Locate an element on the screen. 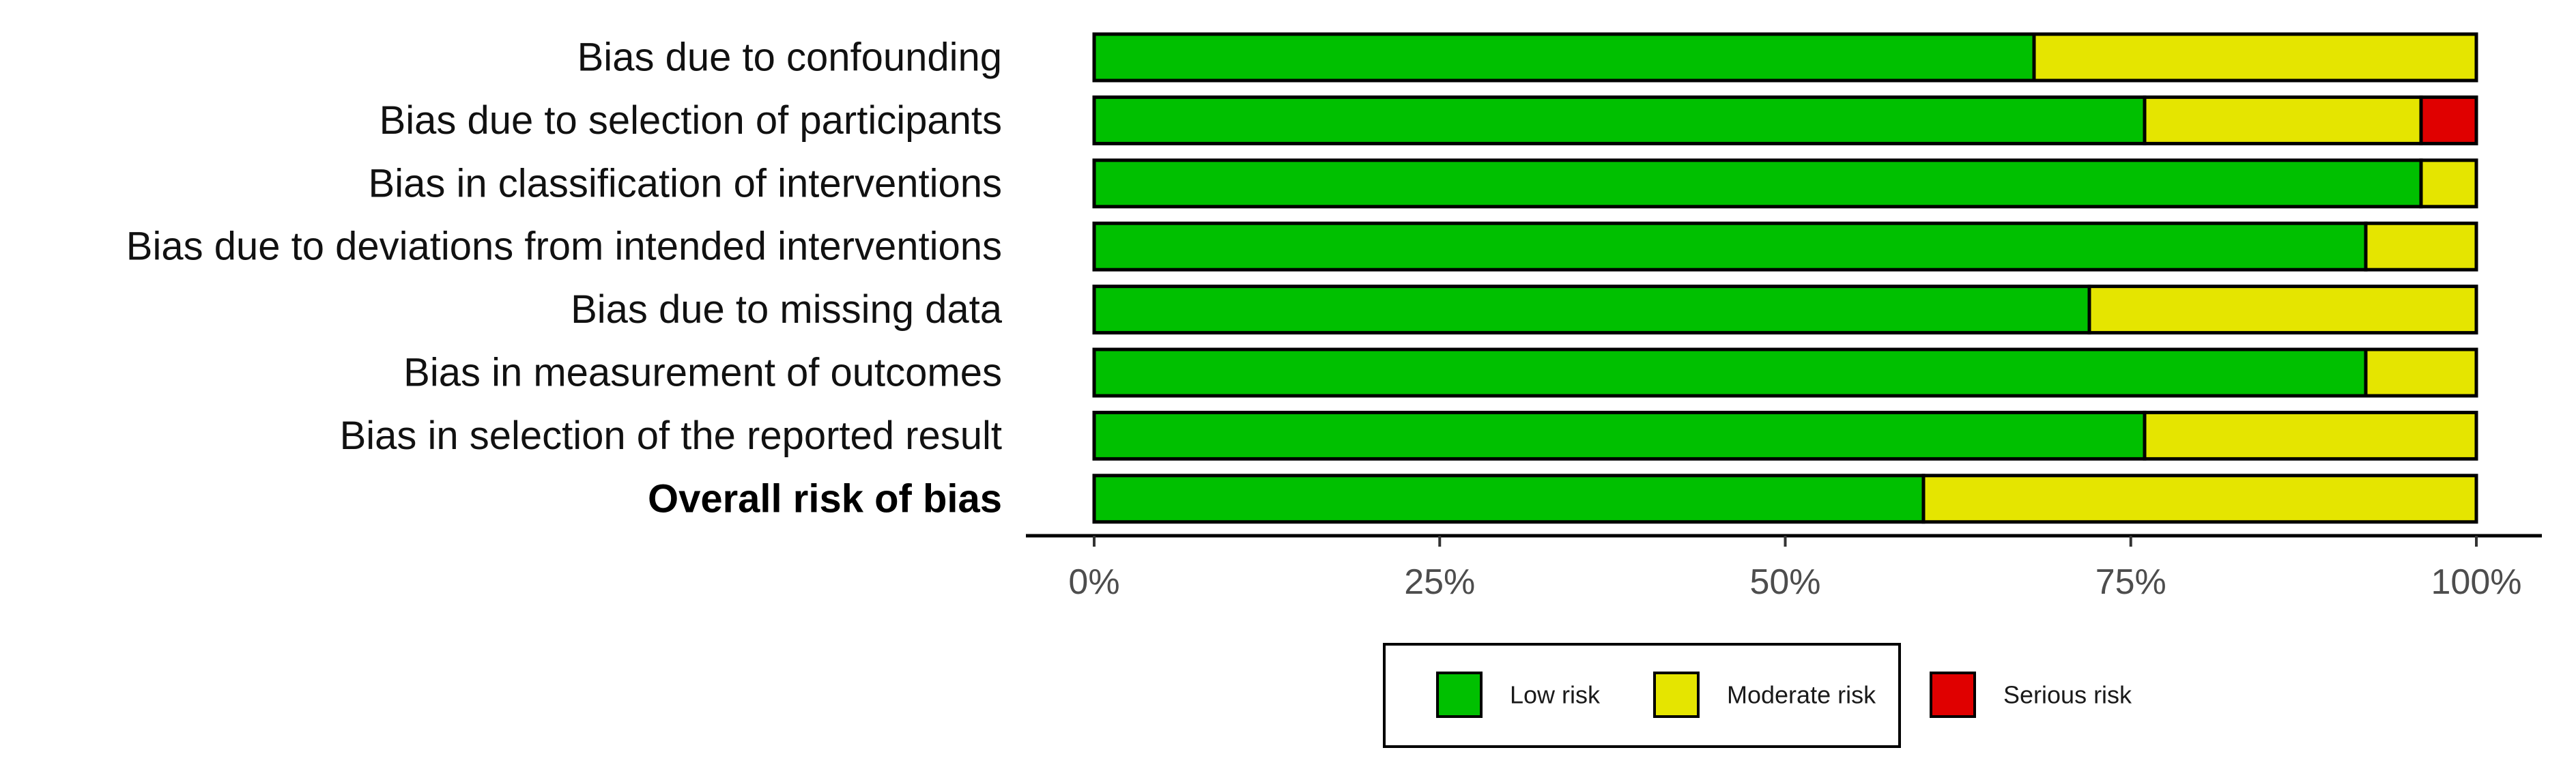  legend-swatch-low-risk is located at coordinates (1459, 695).